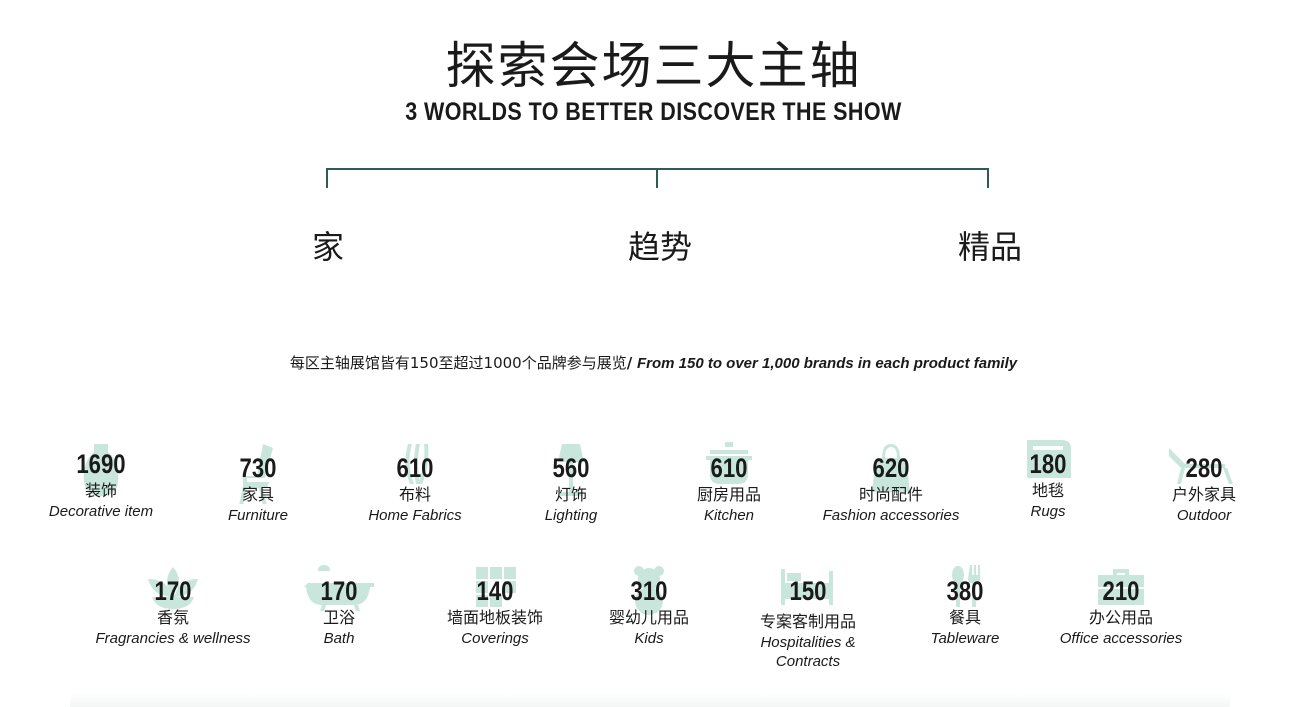  Describe the element at coordinates (327, 247) in the screenshot. I see `world-home: 家` at that location.